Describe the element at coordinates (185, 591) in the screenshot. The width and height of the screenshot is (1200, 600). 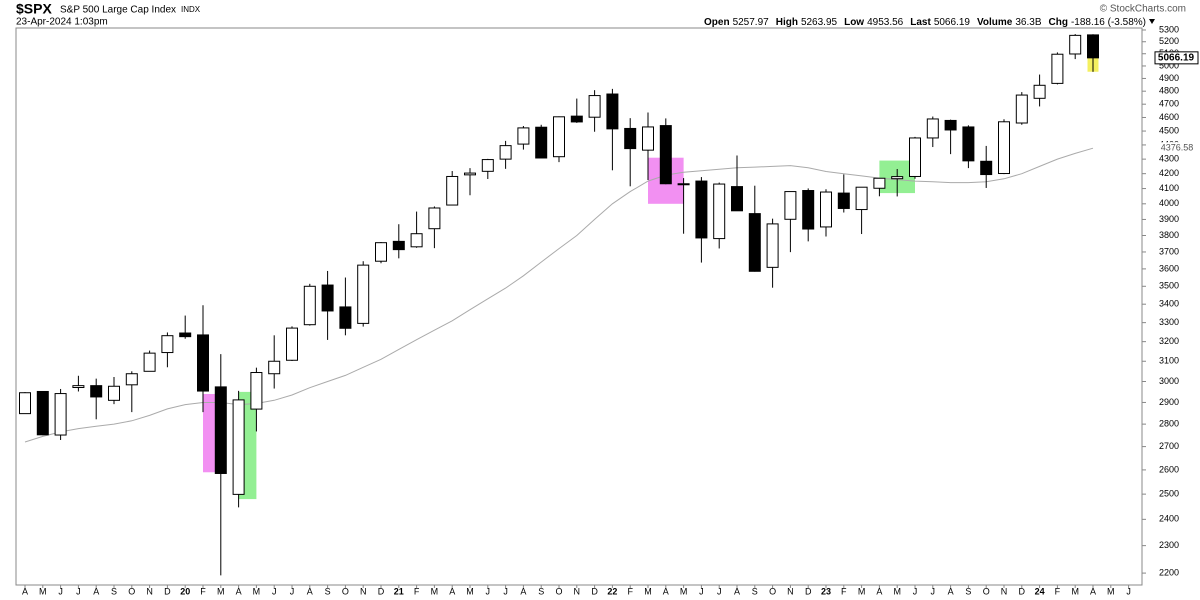
I see `x-tick-label: 20` at that location.